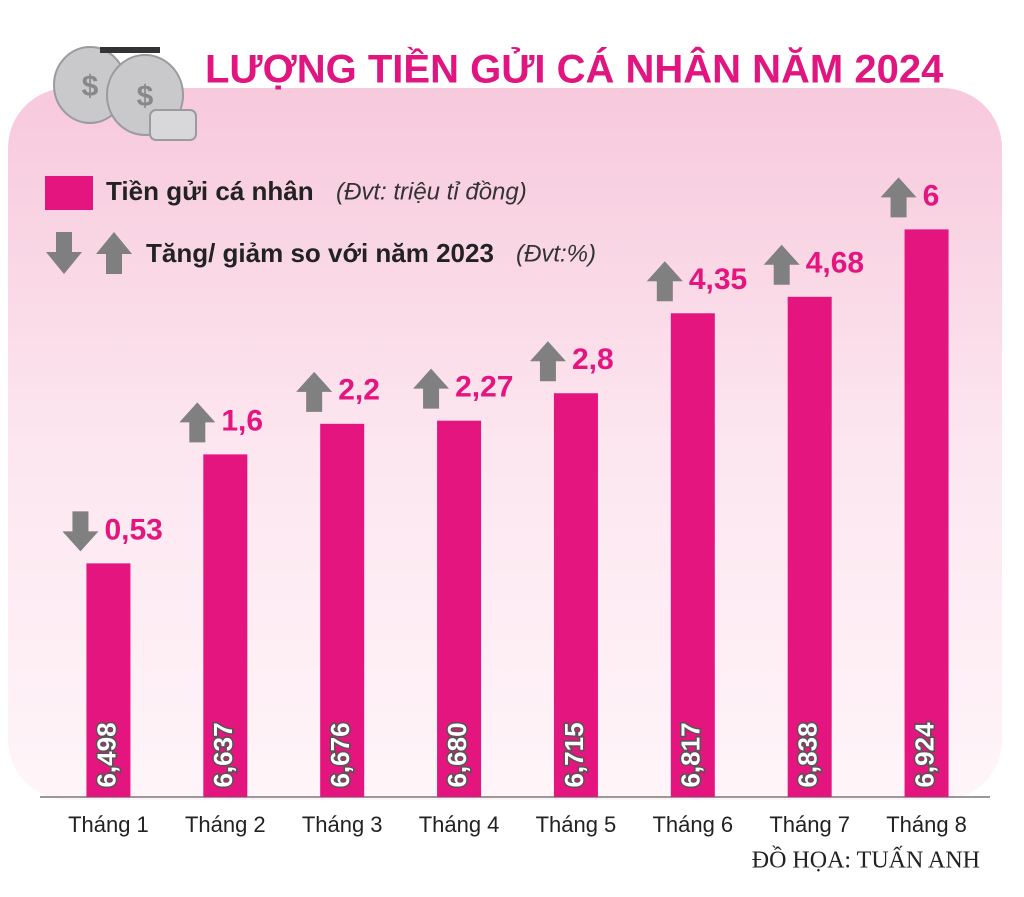 Image resolution: width=1024 pixels, height=897 pixels. I want to click on x-tick-label: Tháng 4, so click(459, 824).